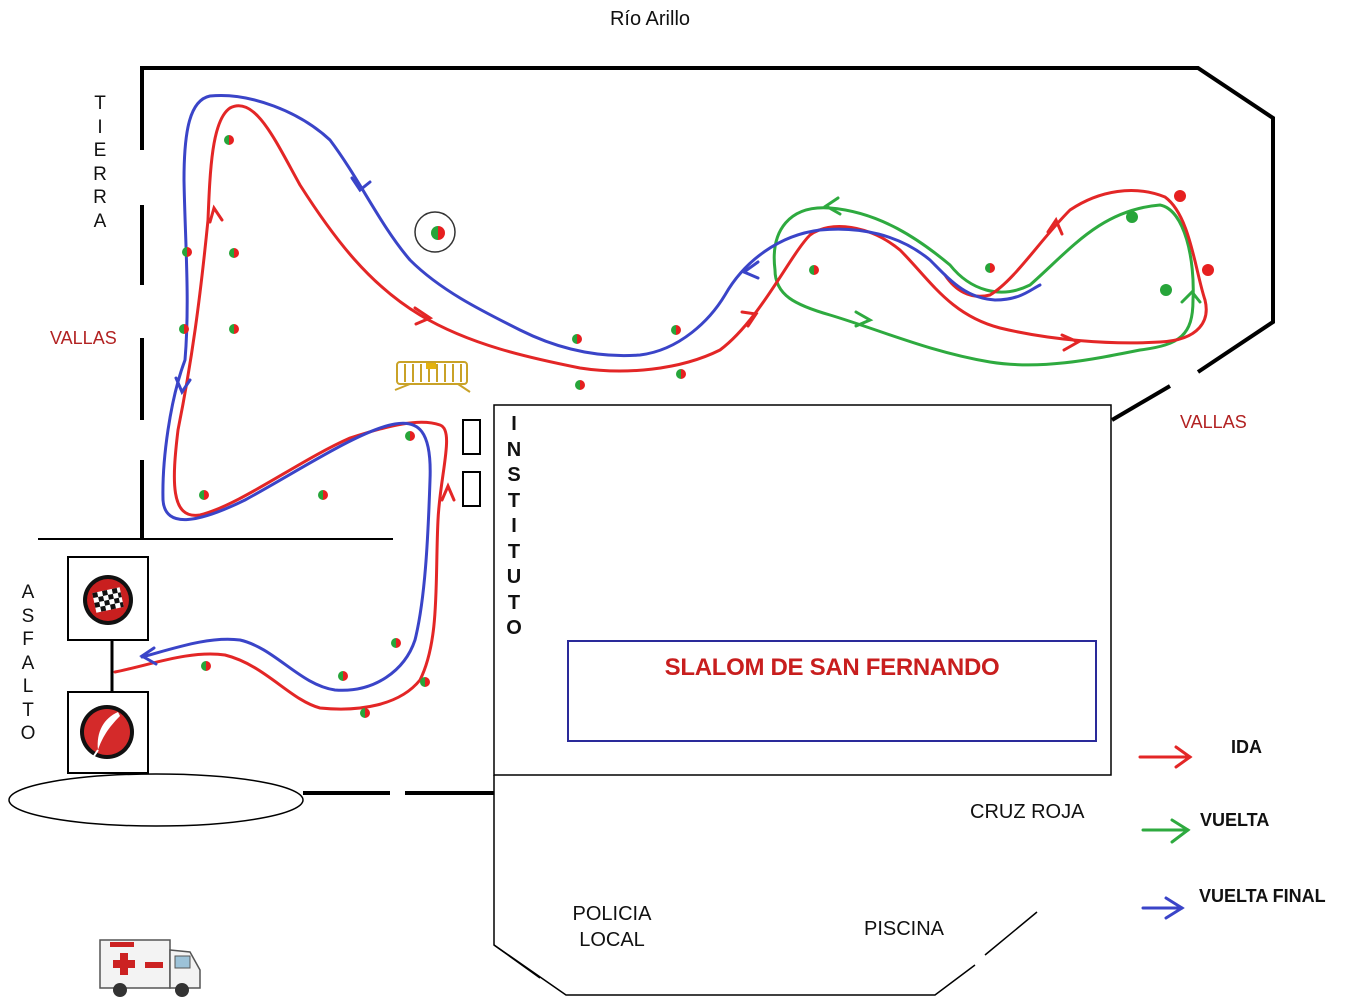 The height and width of the screenshot is (998, 1360). Describe the element at coordinates (83, 338) in the screenshot. I see `vallas-left-label: VALLAS` at that location.